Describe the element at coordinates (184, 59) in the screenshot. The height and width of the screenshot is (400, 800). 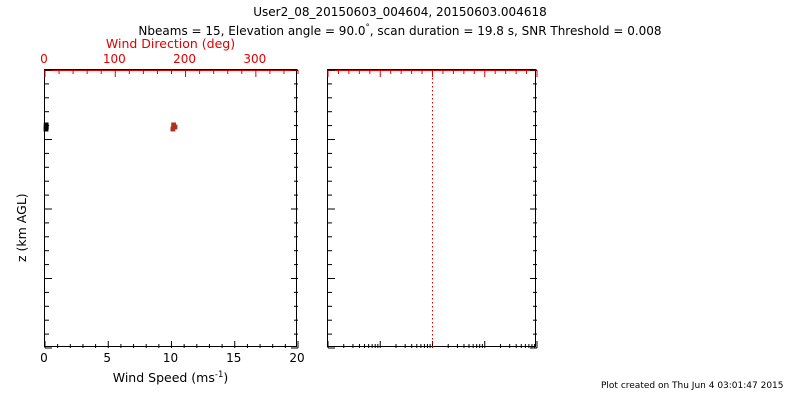
I see `top-tick-label: 200` at that location.